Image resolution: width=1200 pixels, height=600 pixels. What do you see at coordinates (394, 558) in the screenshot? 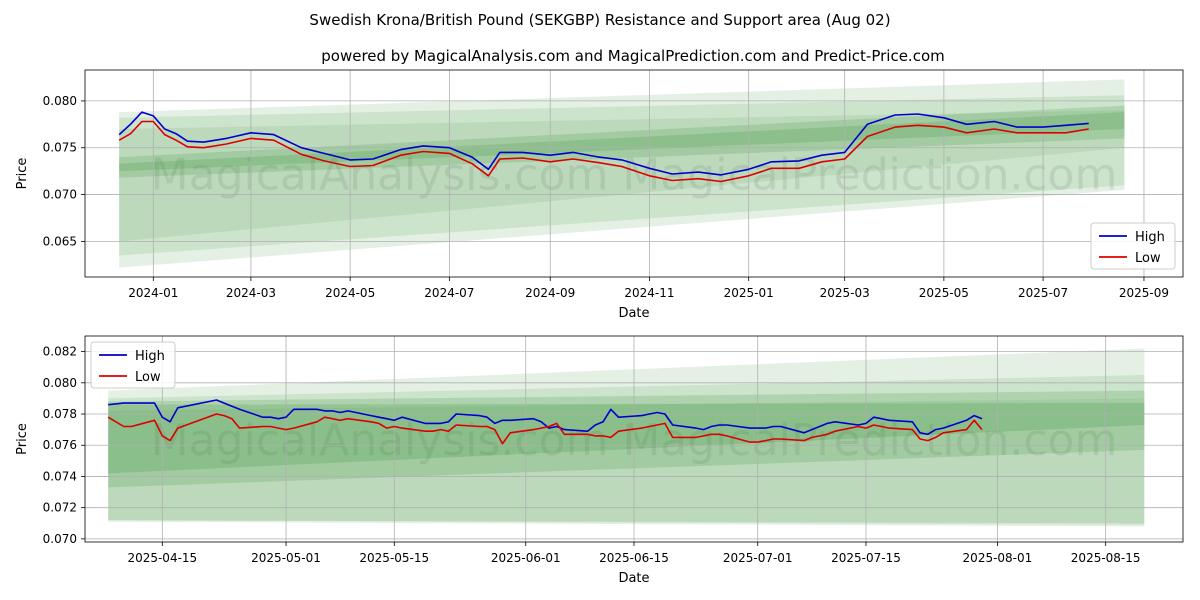
I see `x-tick-label: 2025-05-15` at bounding box center [394, 558].